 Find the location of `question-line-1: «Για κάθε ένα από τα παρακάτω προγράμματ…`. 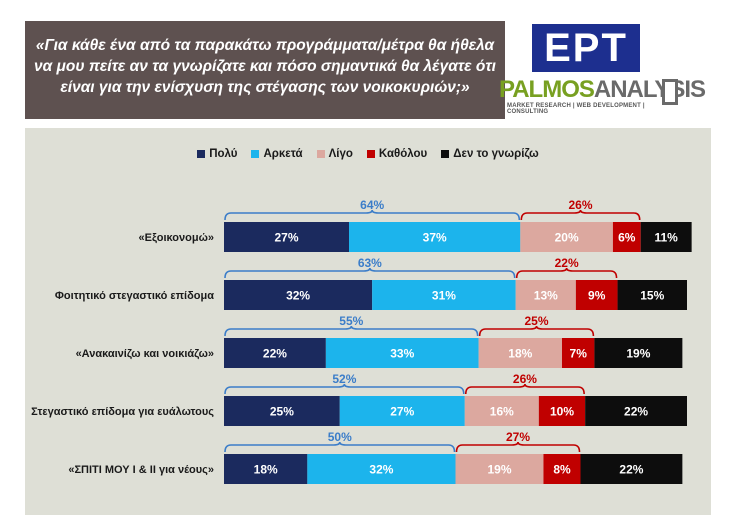

question-line-1: «Για κάθε ένα από τα παρακάτω προγράμματ… is located at coordinates (265, 45).